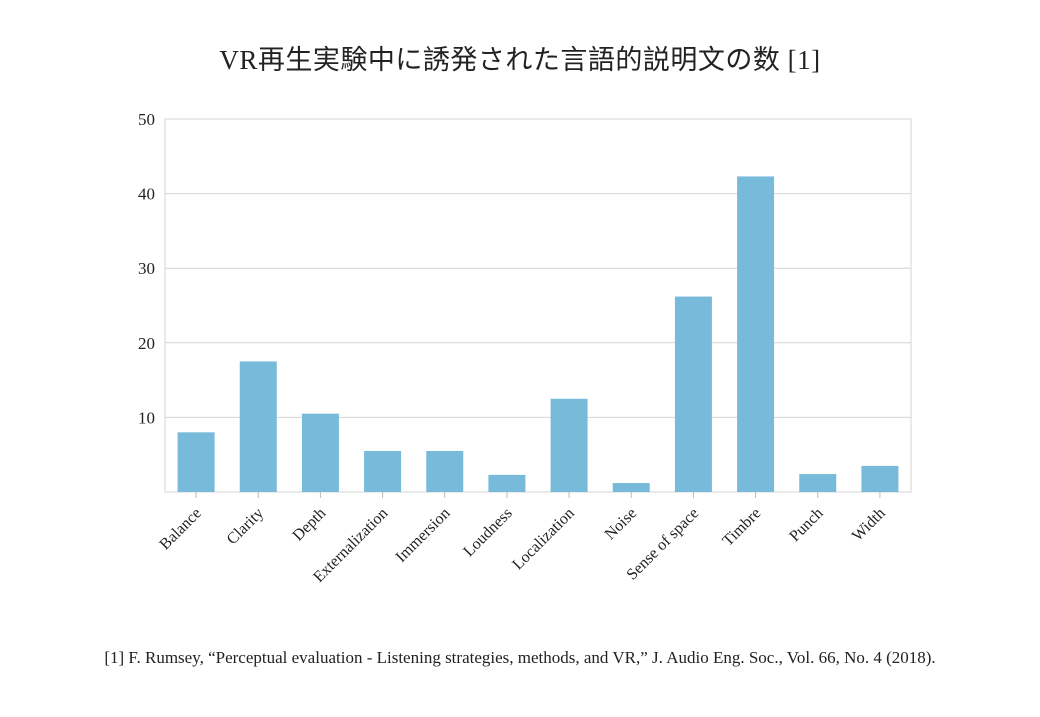 The width and height of the screenshot is (1040, 717). I want to click on bar-balance, so click(196, 462).